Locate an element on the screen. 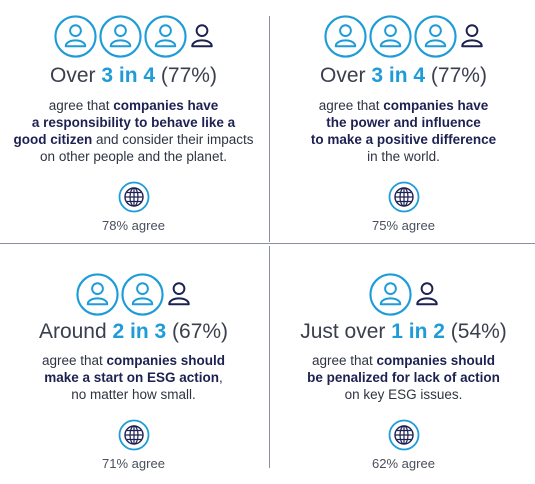 The width and height of the screenshot is (535, 484). description-line: a responsibility to behave like a is located at coordinates (133, 122).